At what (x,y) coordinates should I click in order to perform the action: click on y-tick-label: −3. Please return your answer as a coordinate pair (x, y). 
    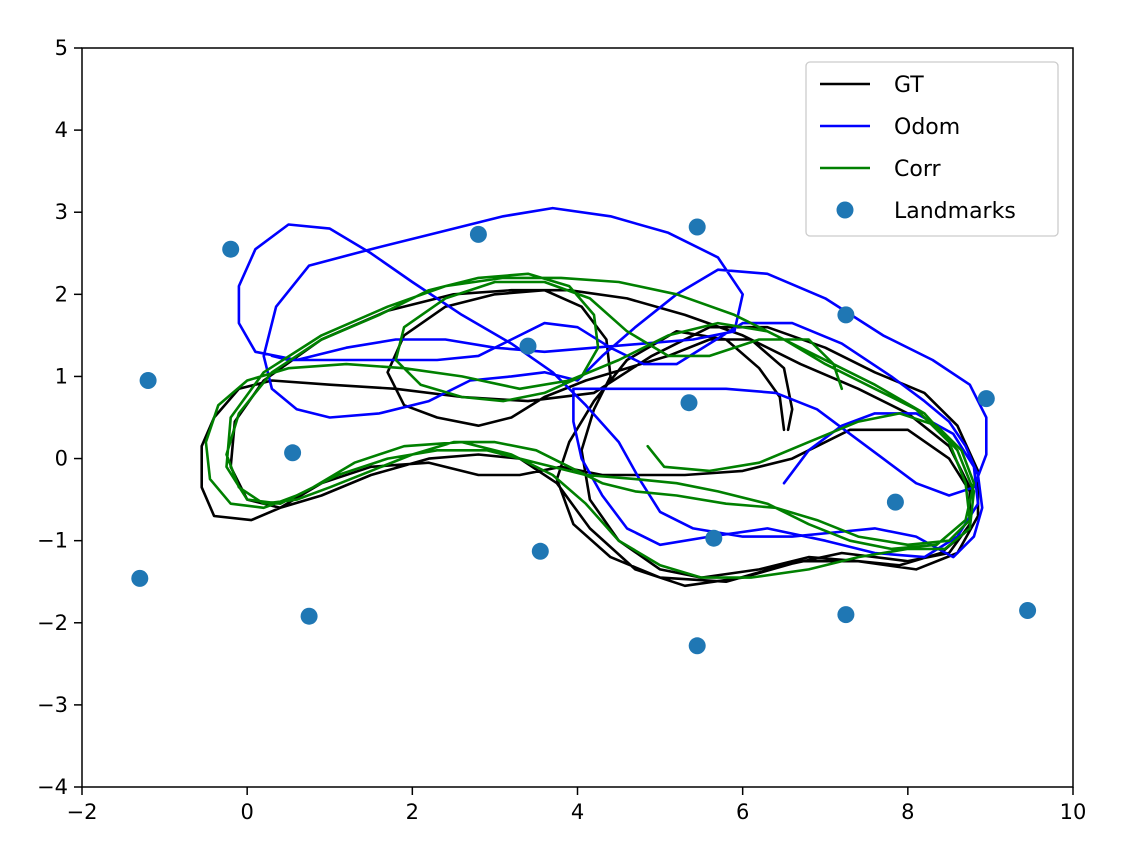
    Looking at the image, I should click on (52, 705).